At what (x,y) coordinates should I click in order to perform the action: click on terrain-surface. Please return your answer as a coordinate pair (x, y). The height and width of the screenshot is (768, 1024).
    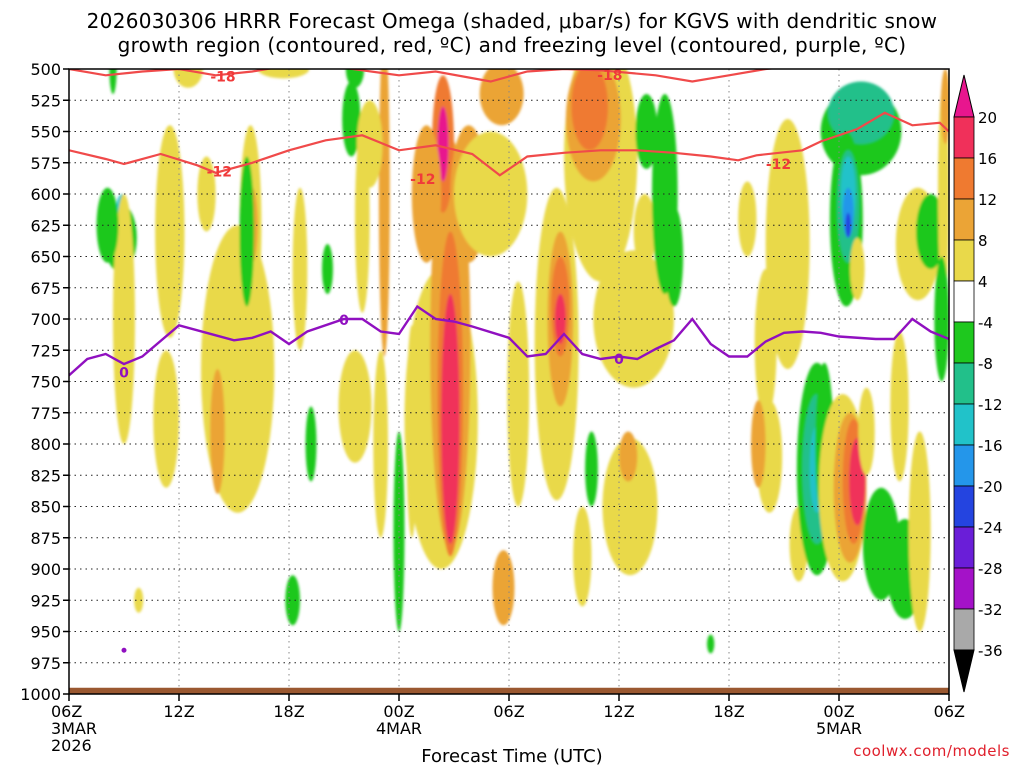
    Looking at the image, I should click on (509, 690).